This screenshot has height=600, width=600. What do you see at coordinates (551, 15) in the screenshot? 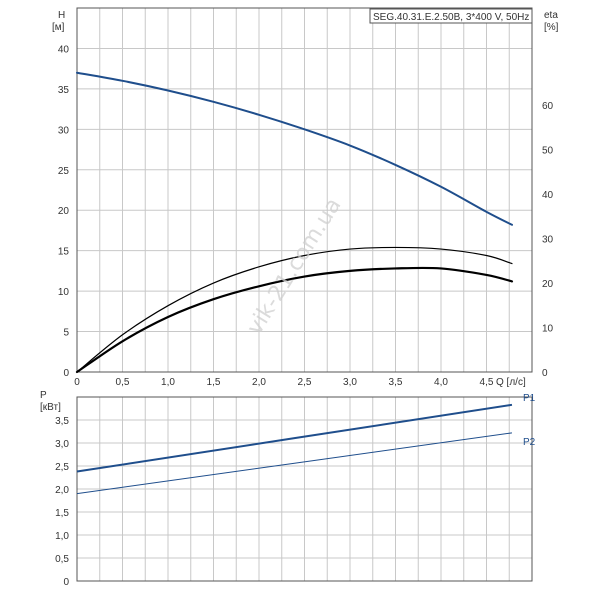
I see `eta-axis-title: eta` at bounding box center [551, 15].